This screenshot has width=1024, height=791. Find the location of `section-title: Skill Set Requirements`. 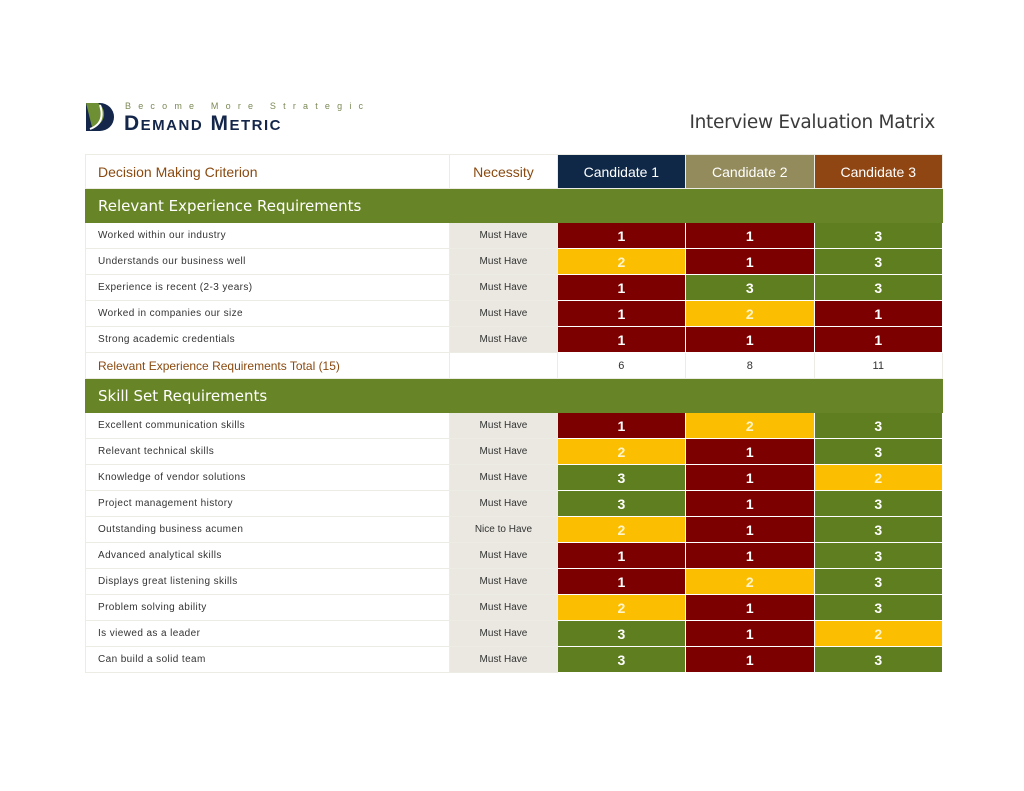

section-title: Skill Set Requirements is located at coordinates (514, 395).